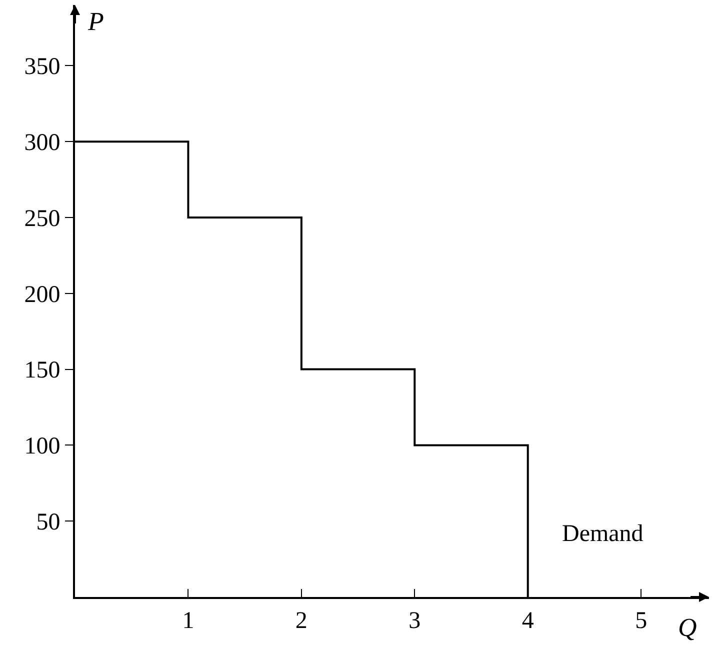  I want to click on x-tick-label: 1, so click(188, 621).